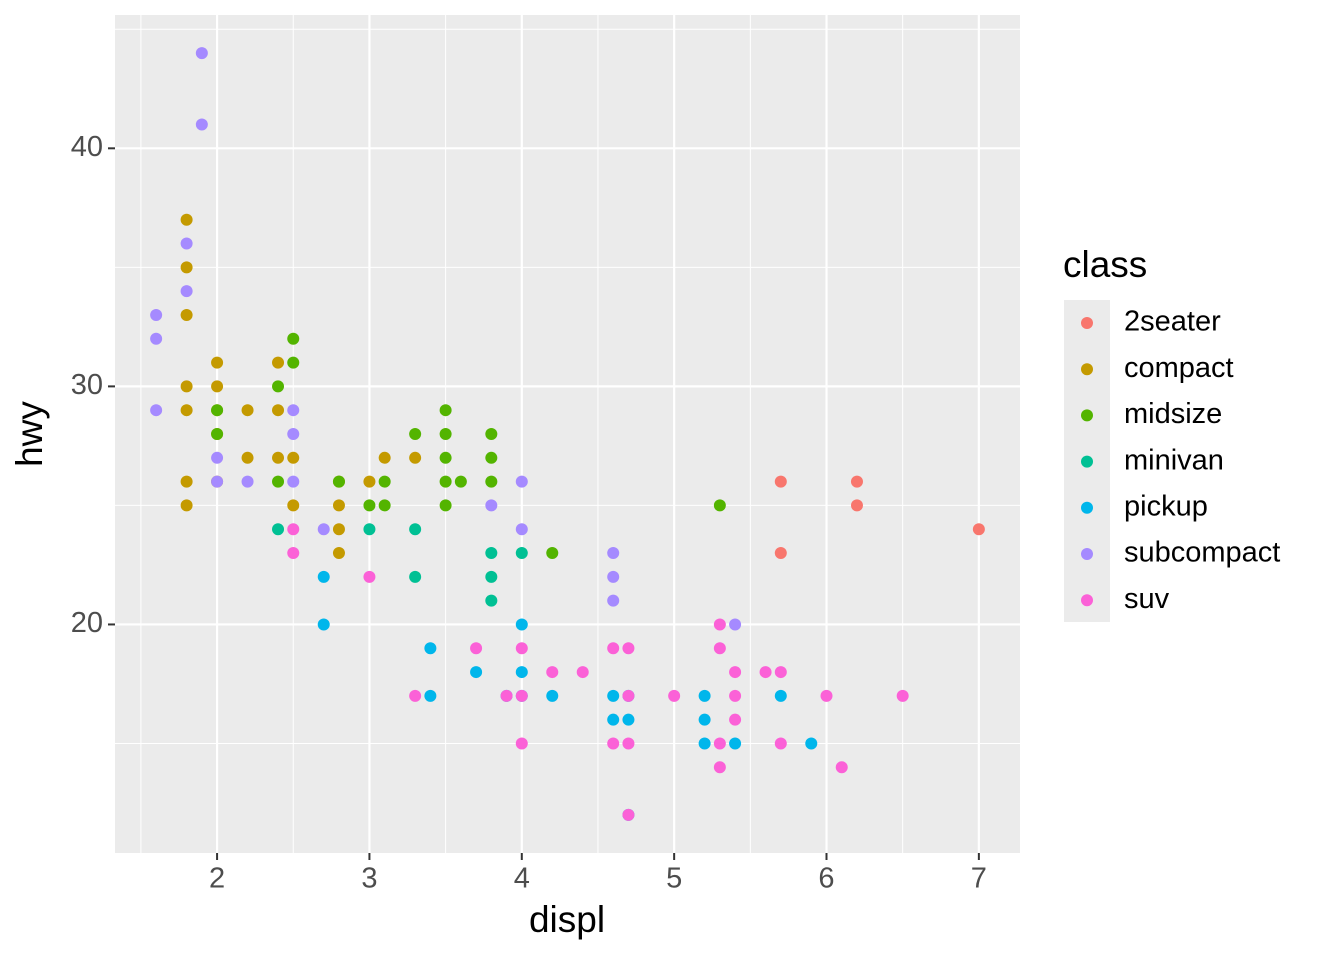  I want to click on x-tick-label: 5, so click(674, 879).